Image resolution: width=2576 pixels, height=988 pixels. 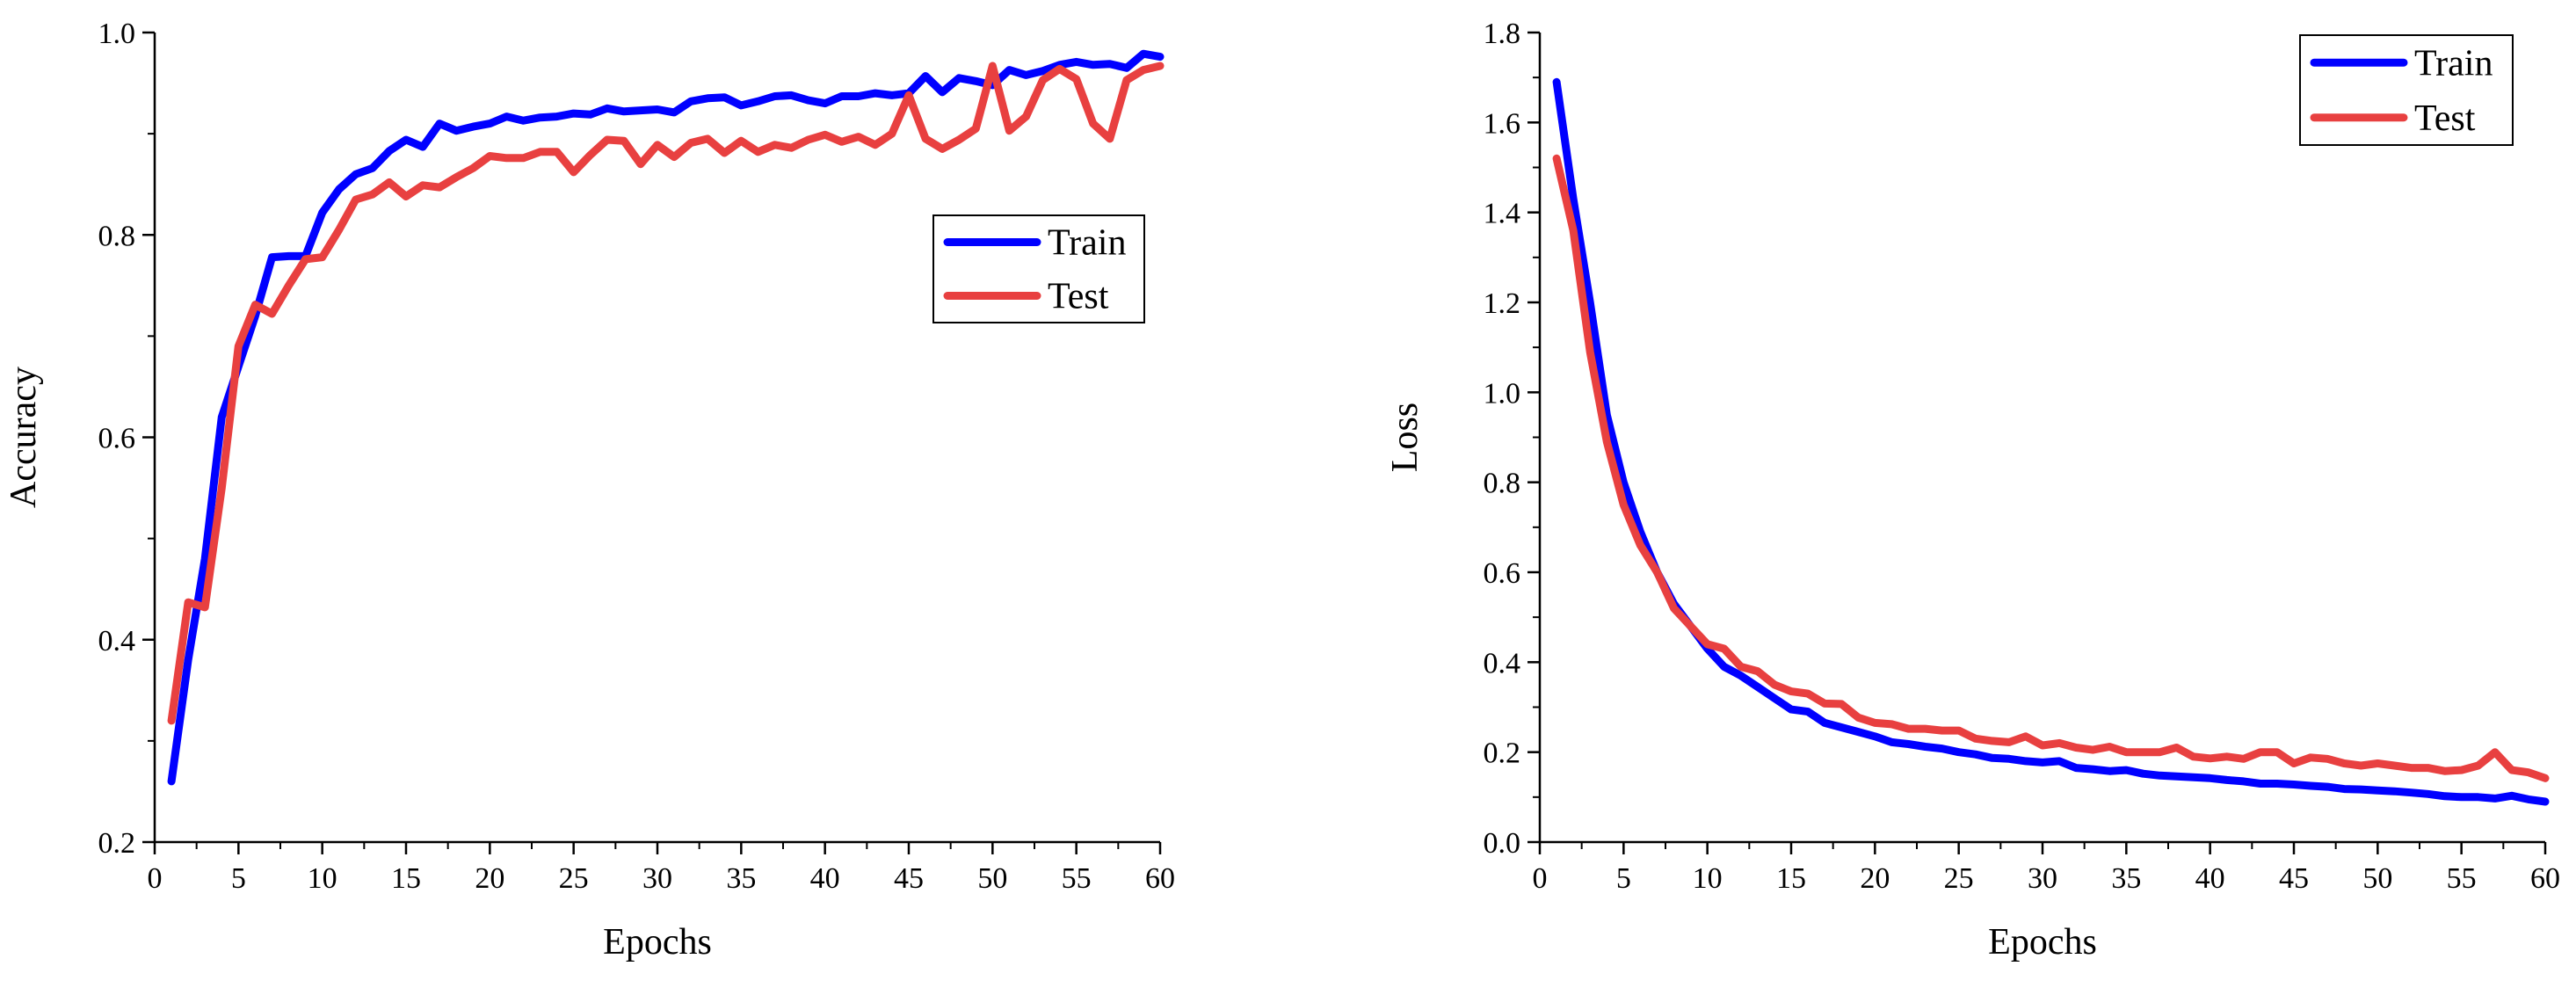 I want to click on loss-y-axis-label: Loss, so click(x=1405, y=437).